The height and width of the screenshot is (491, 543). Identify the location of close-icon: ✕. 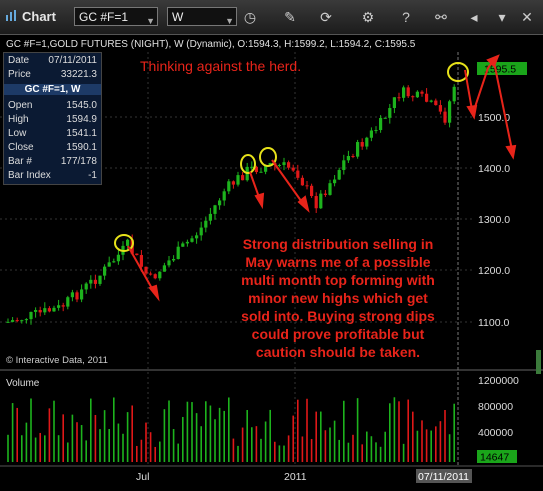
(527, 17).